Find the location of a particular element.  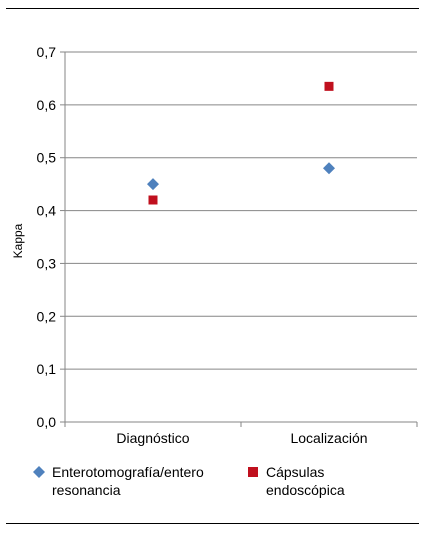

y-axis-label: Kappa is located at coordinates (18, 240).